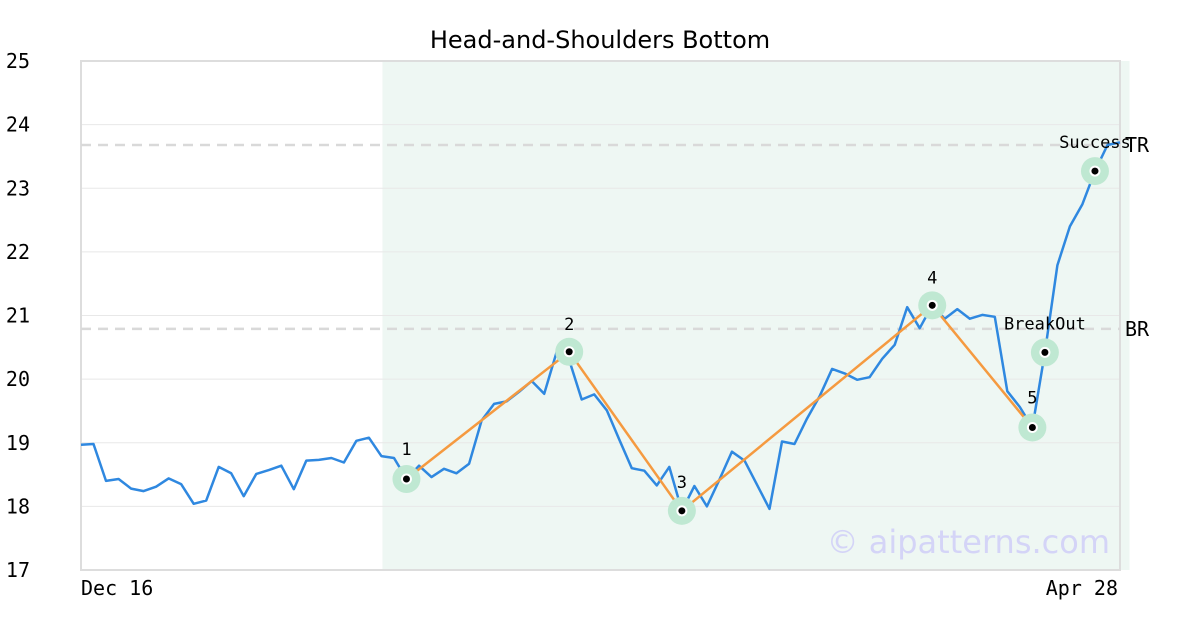 This screenshot has width=1200, height=630. What do you see at coordinates (18, 443) in the screenshot?
I see `y-tick-label: 19` at bounding box center [18, 443].